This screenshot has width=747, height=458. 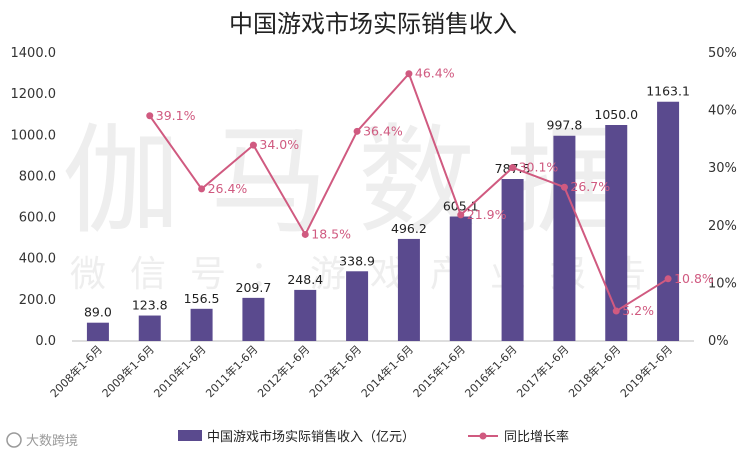 I want to click on growth-data-label: 10.8%, so click(x=694, y=278).